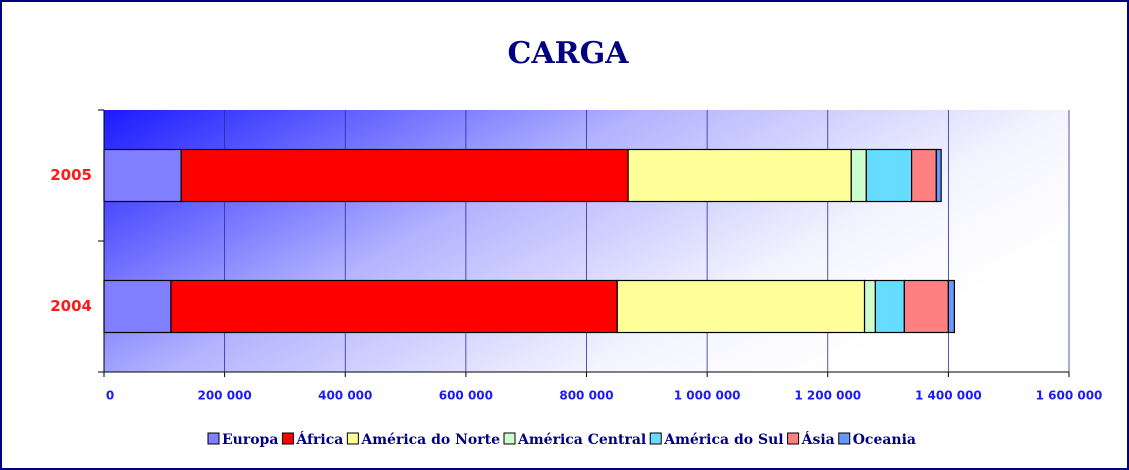 The image size is (1129, 470). I want to click on legend-label: América do Norte, so click(430, 440).